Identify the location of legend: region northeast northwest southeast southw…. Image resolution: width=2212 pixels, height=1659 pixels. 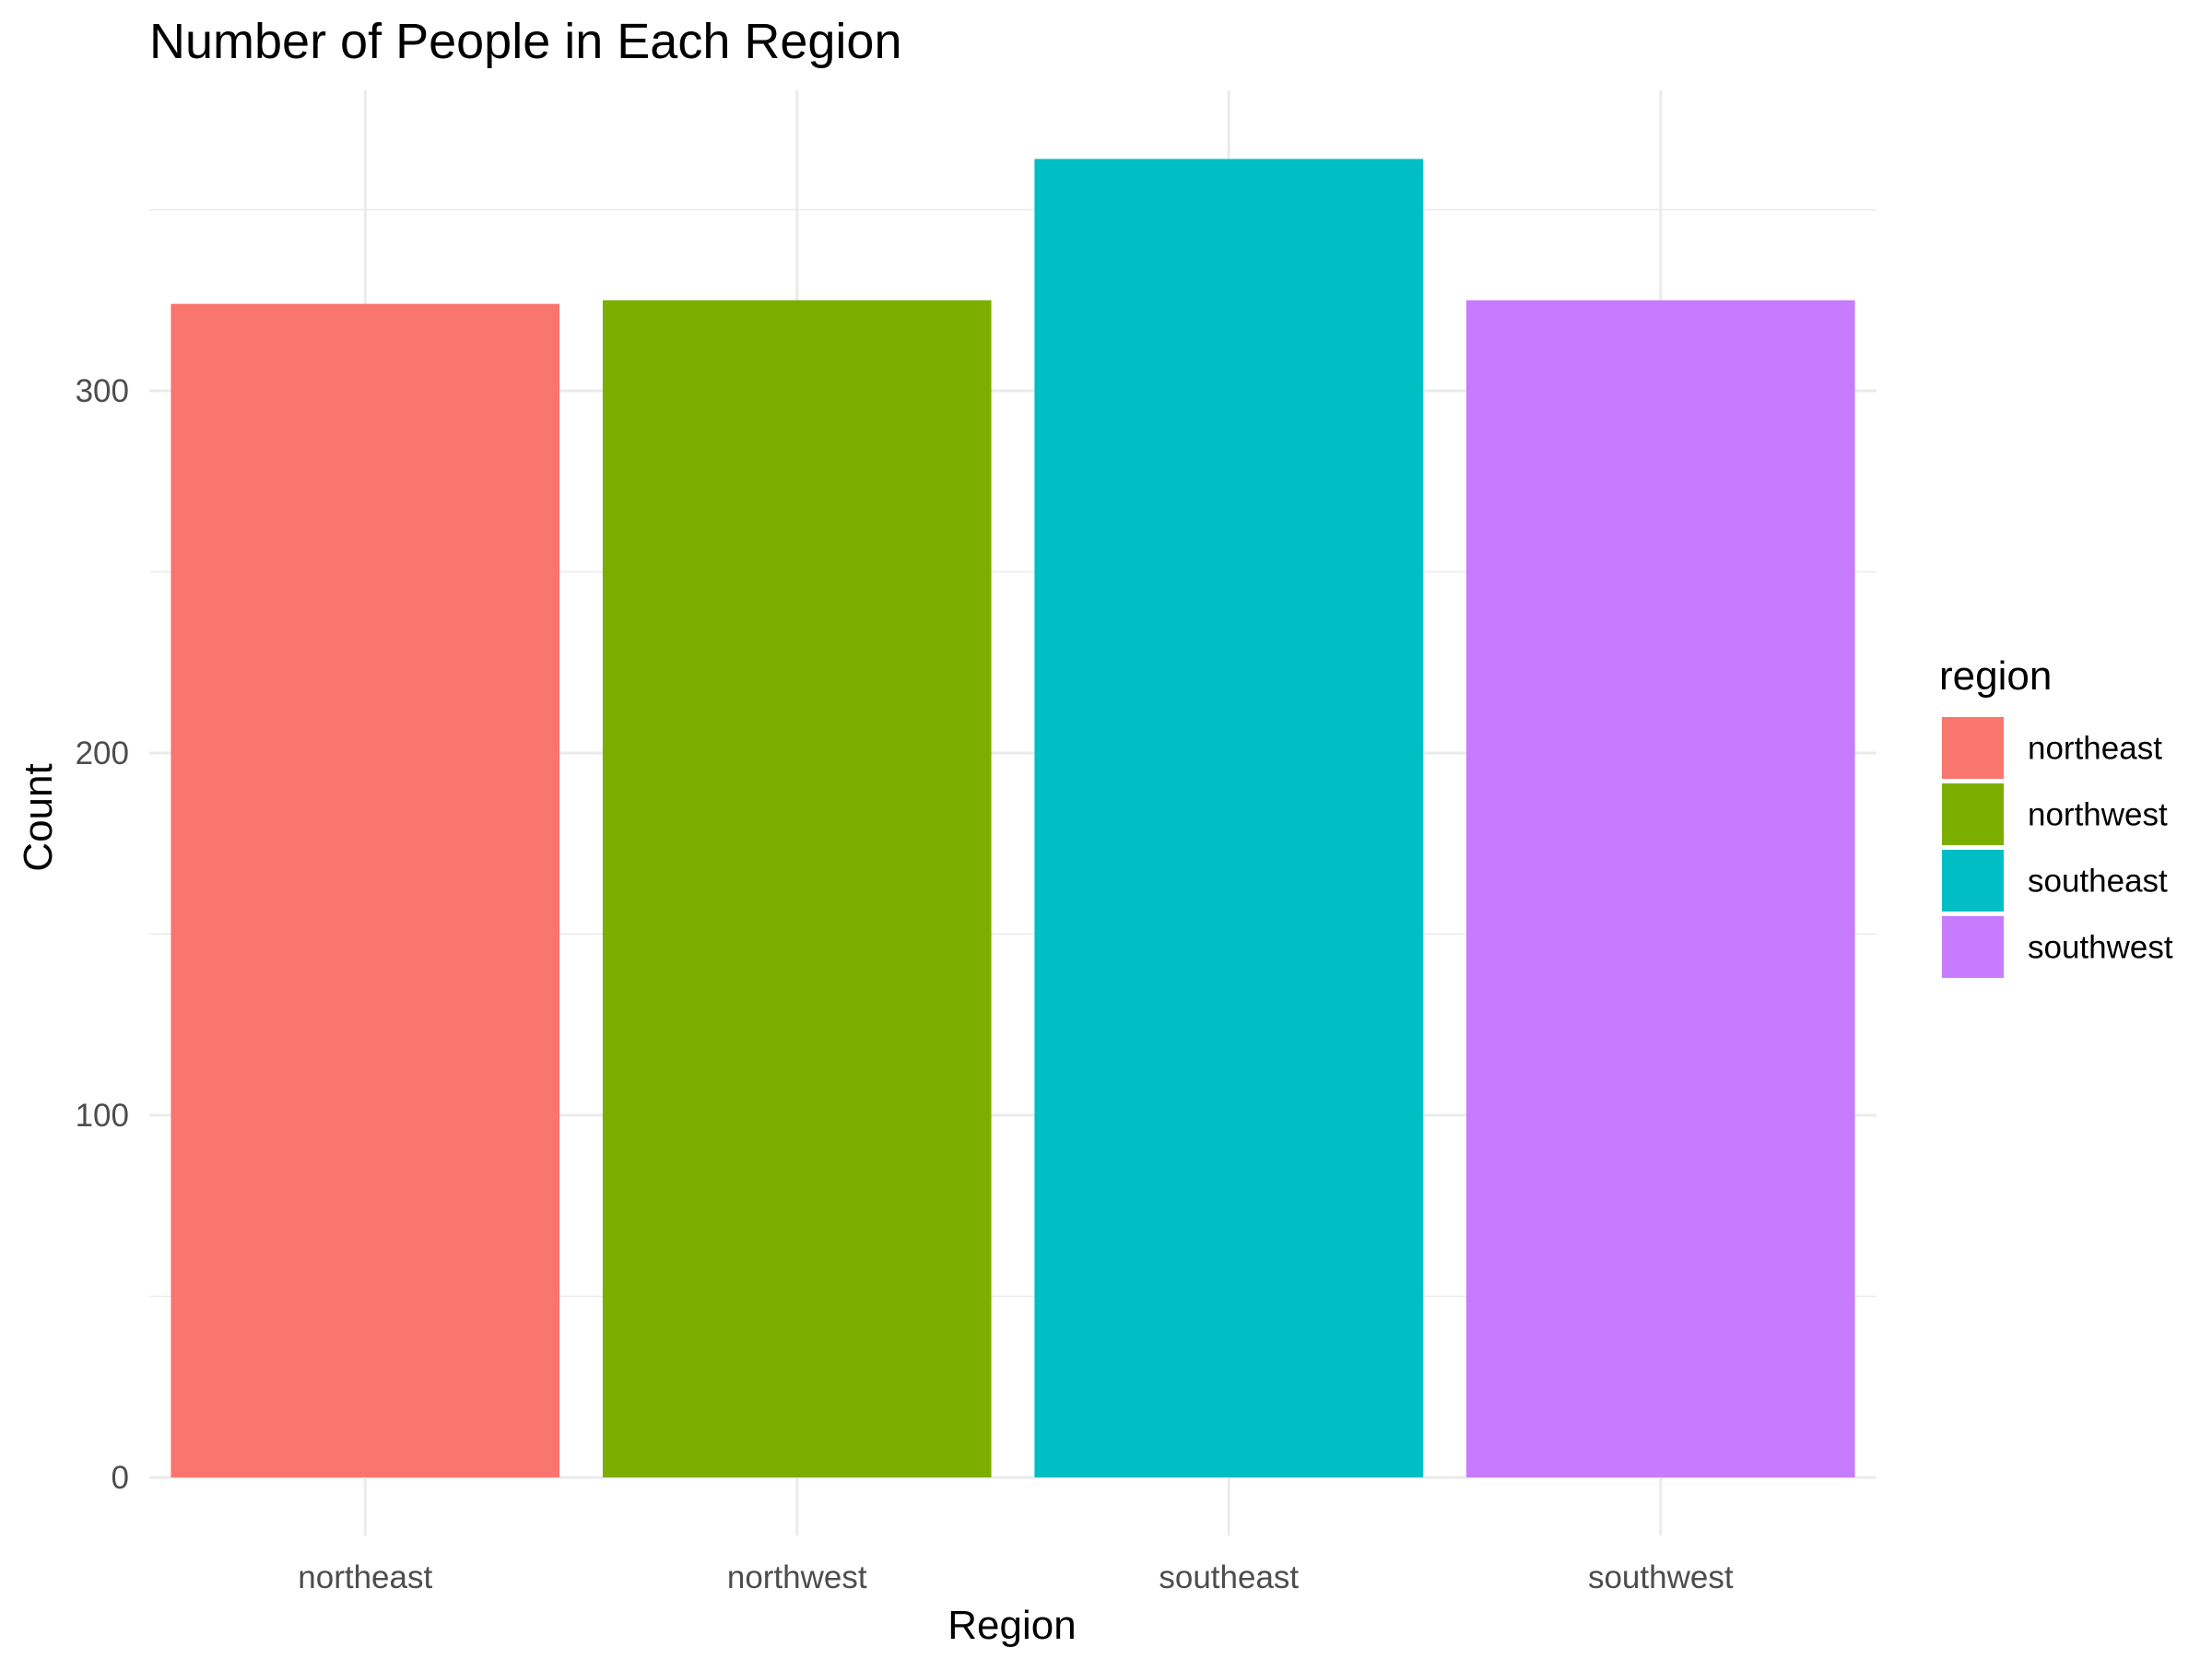
(2056, 815).